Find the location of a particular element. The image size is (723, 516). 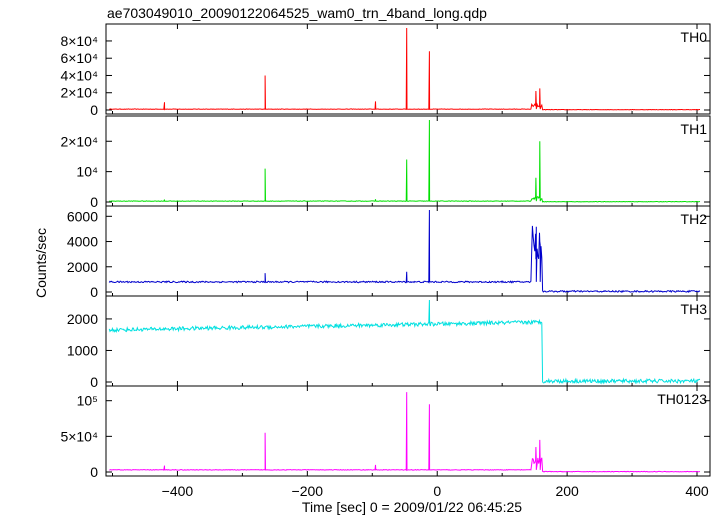

panel-name-label: TH1 is located at coordinates (694, 129).